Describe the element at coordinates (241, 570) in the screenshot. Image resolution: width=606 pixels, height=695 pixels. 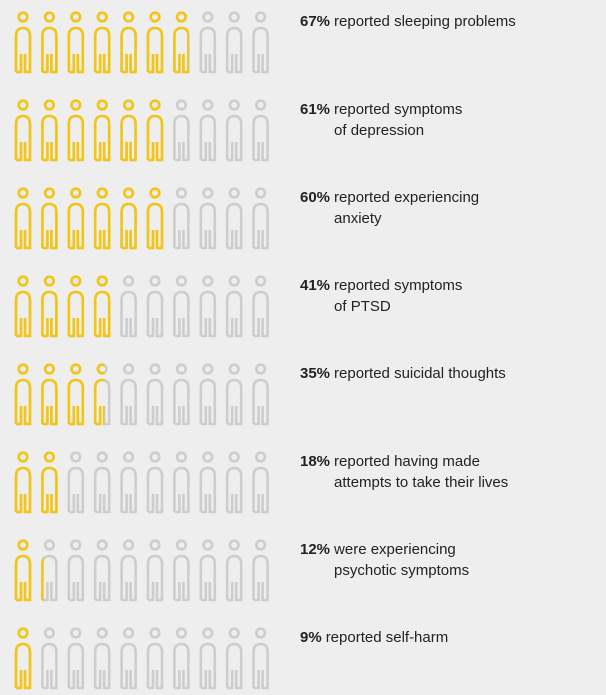
I see `row: 12% were experiencing psychotic symptoms` at that location.